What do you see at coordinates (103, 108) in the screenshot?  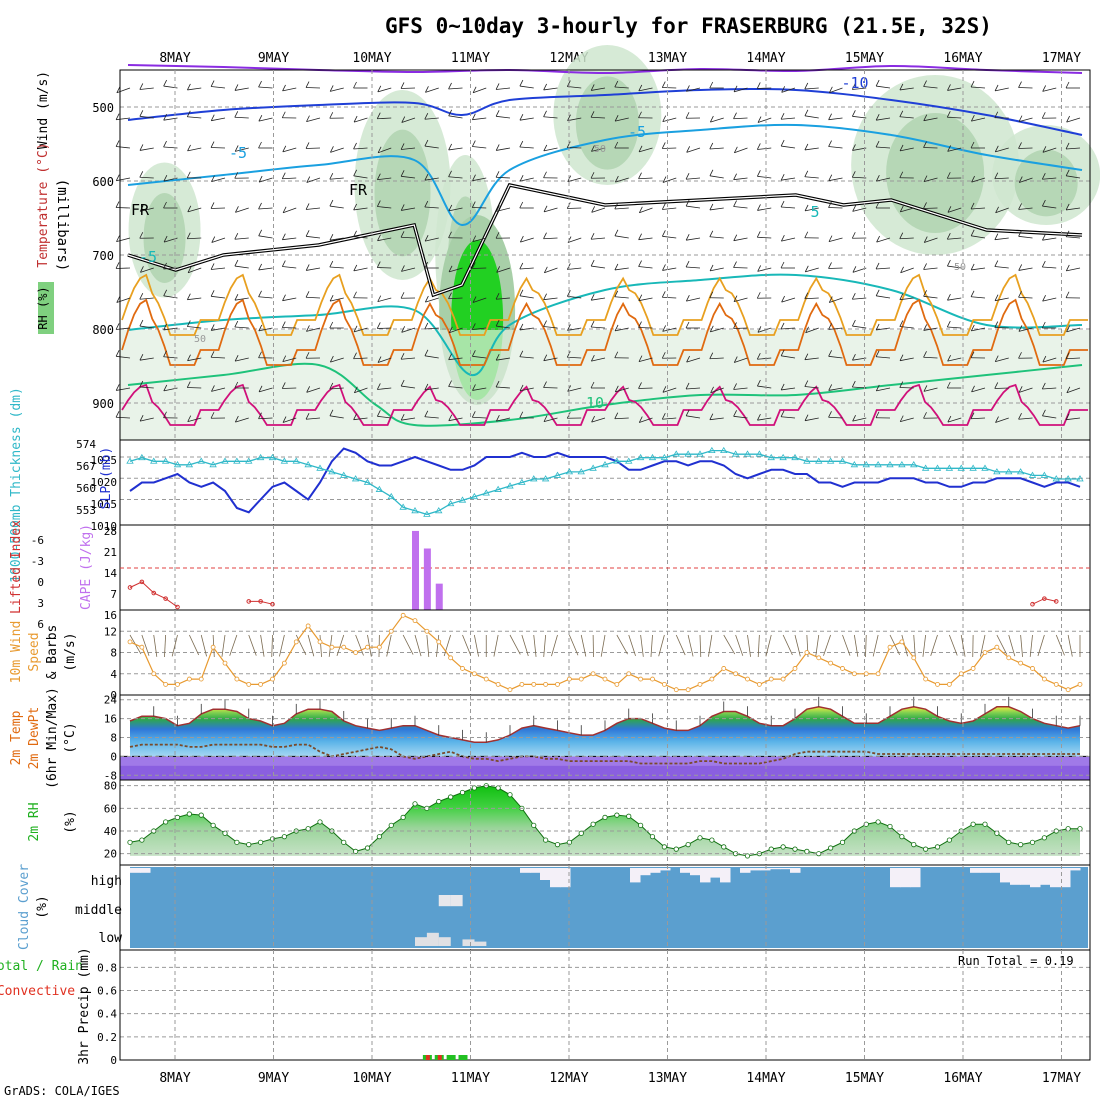 I see `pressure-tick-label: 500` at bounding box center [103, 108].